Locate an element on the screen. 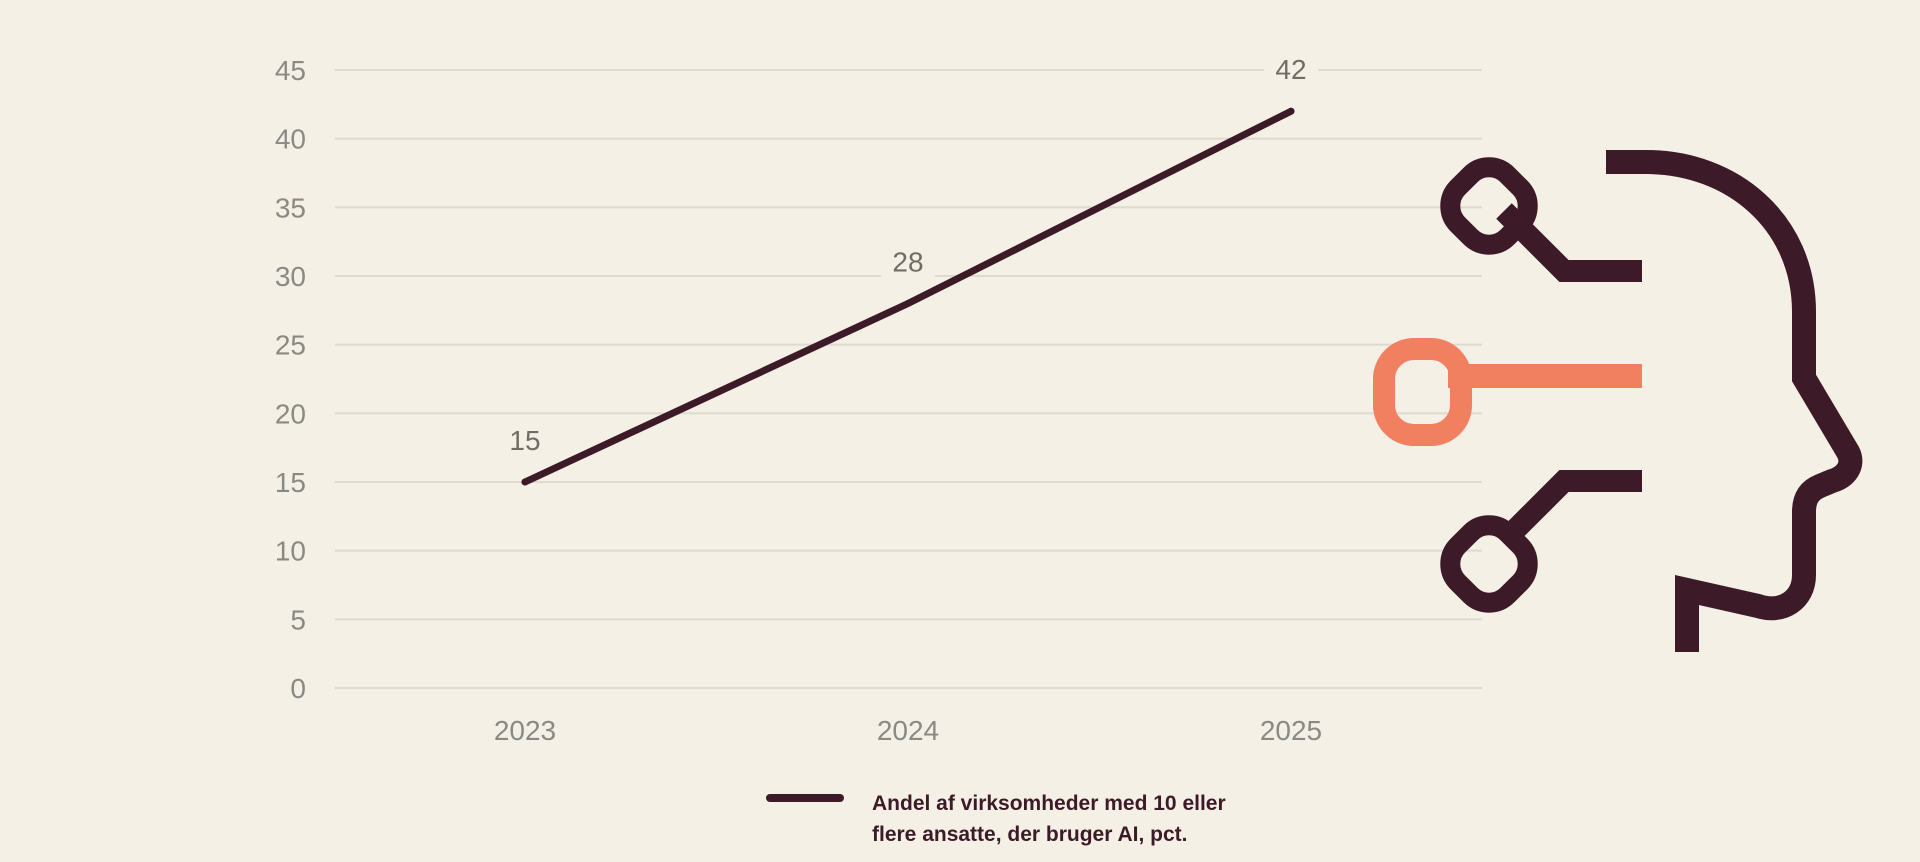  data-label: 15 is located at coordinates (524, 440).